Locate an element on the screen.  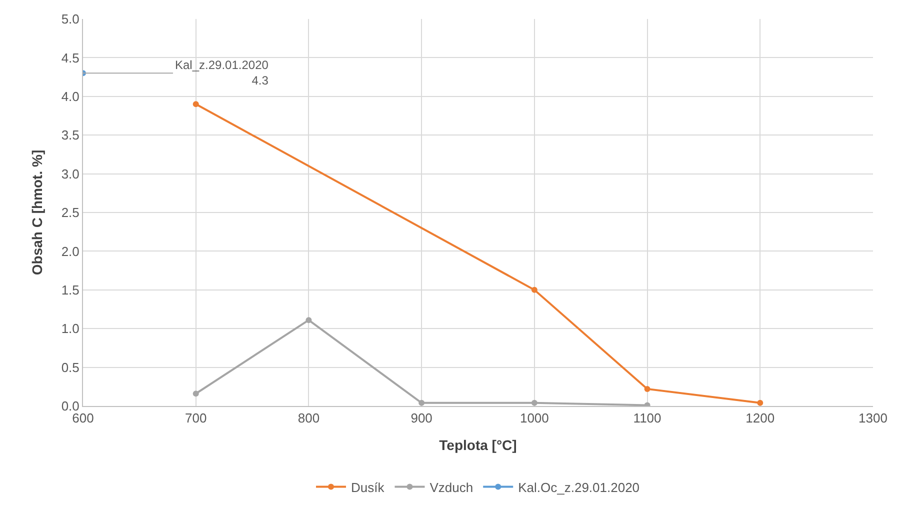
y-tick-label: 5.0 is located at coordinates (70, 19).